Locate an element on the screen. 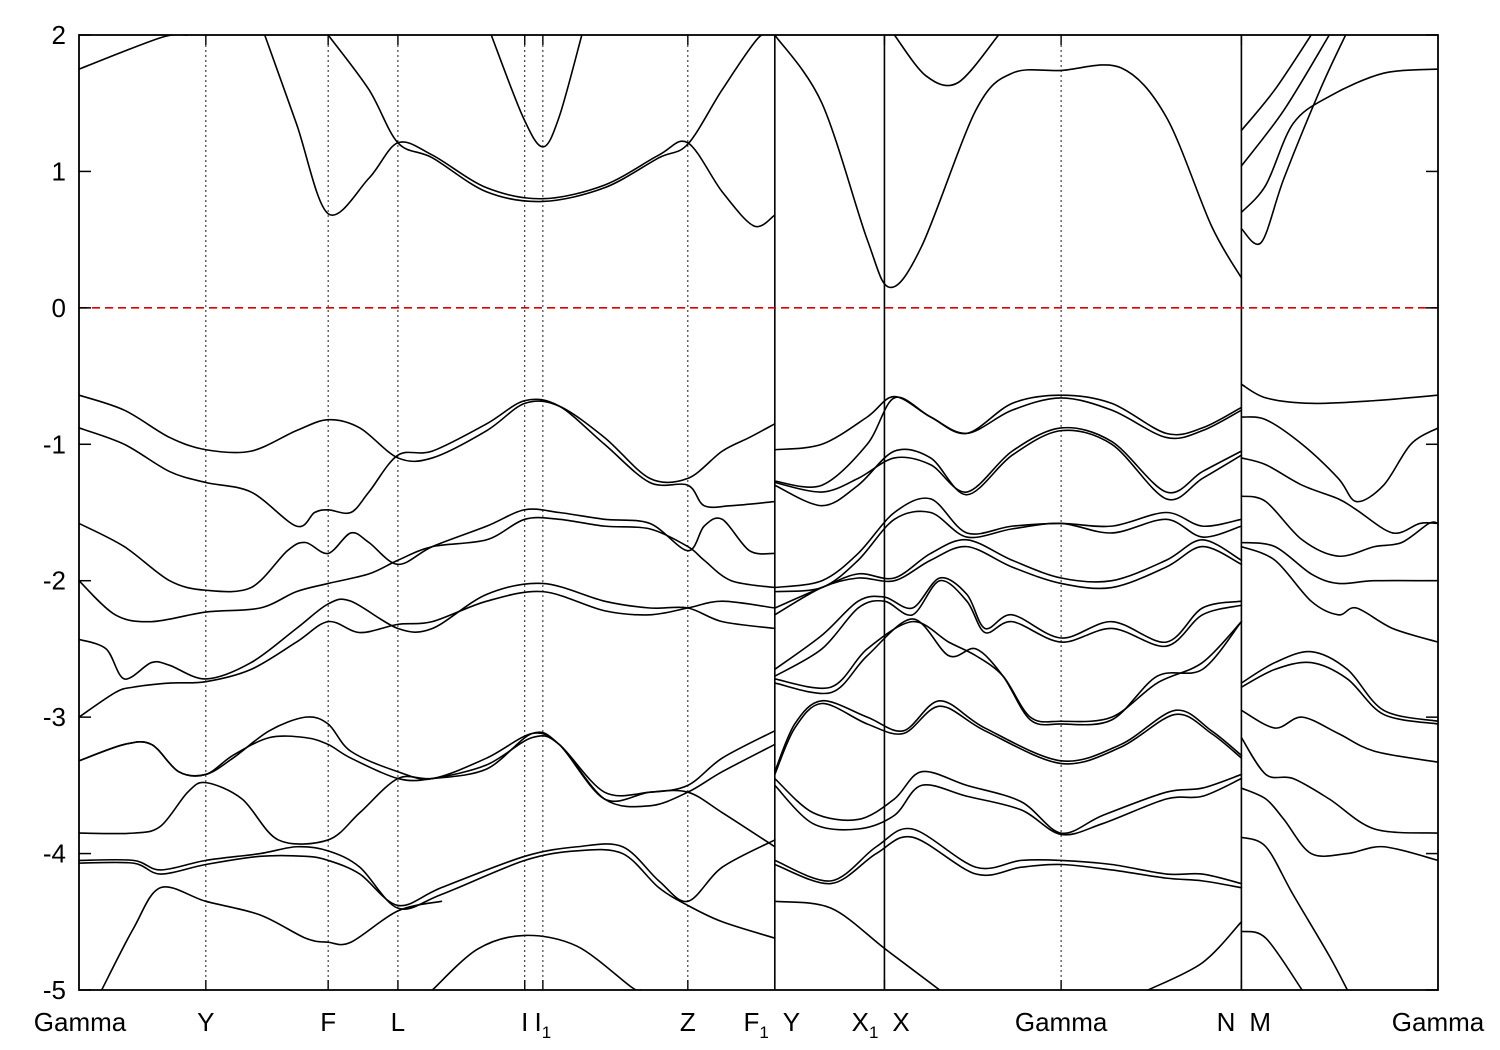 The height and width of the screenshot is (1050, 1500). x-tick-label: I is located at coordinates (524, 1022).